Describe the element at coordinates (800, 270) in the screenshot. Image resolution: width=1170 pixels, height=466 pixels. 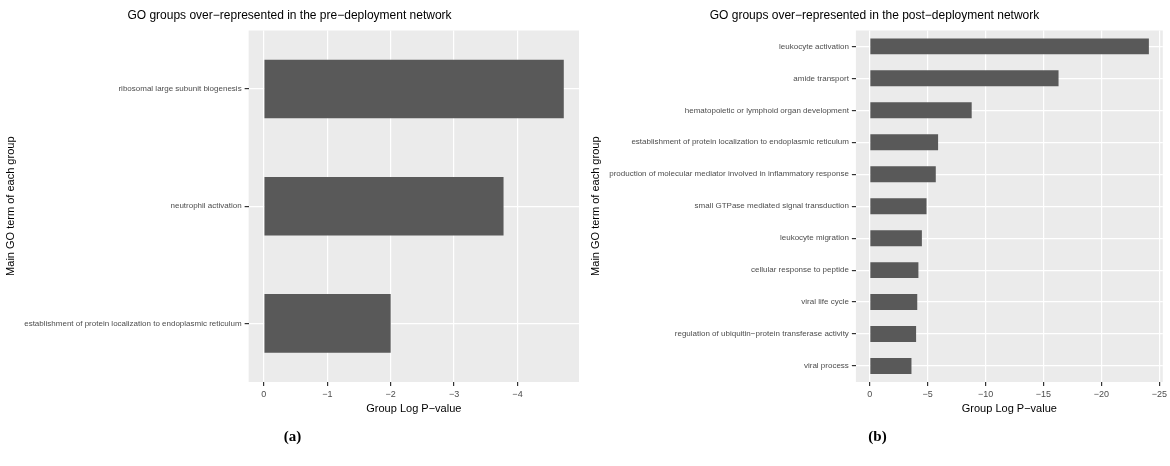
I see `y-tick-label: cellular response to peptide` at that location.